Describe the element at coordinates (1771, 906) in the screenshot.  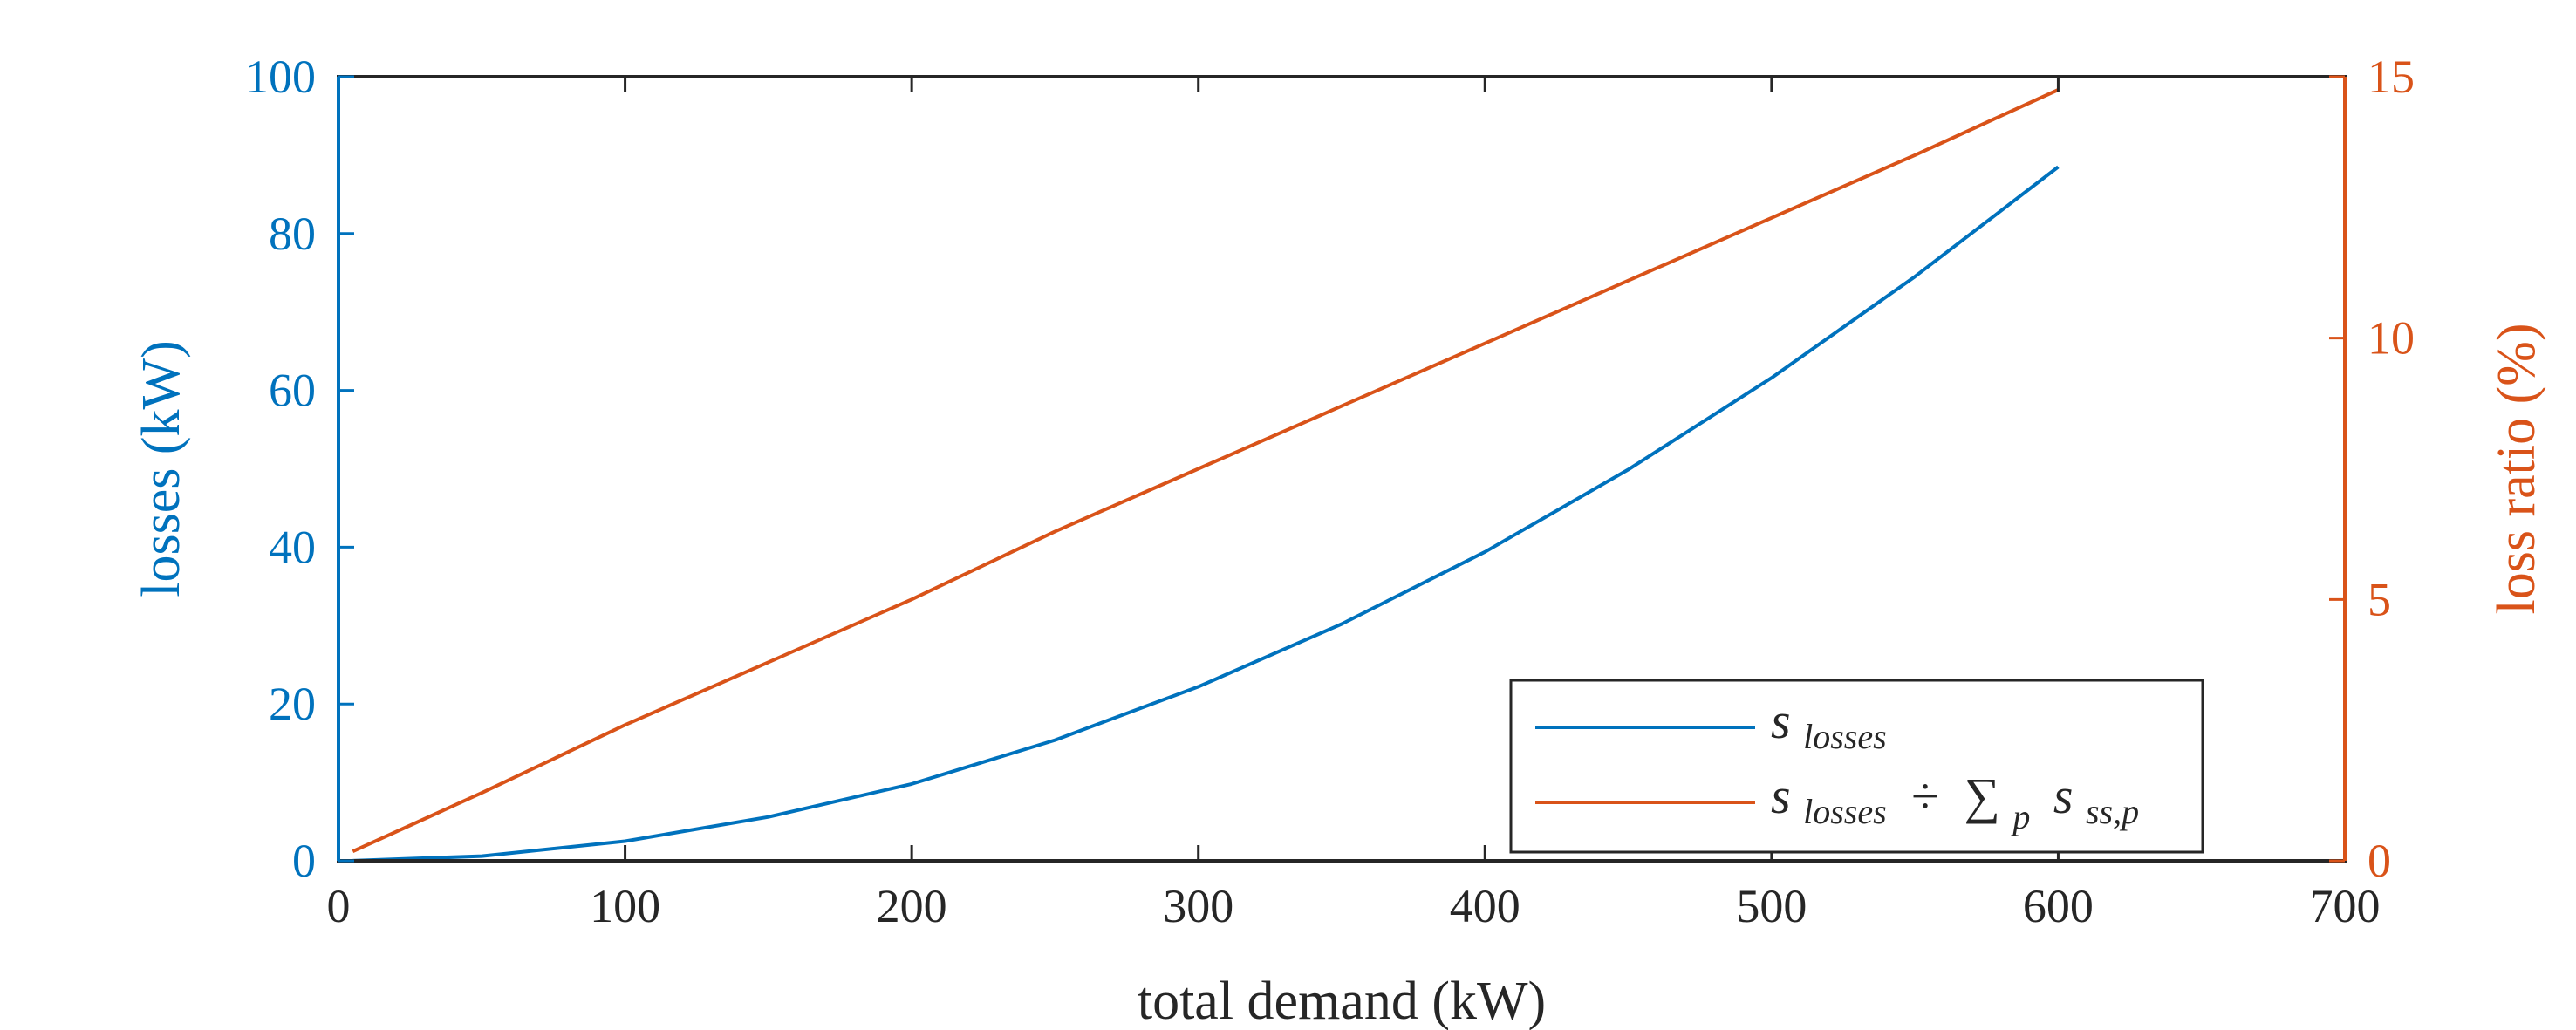
I see `x-tick-label: 500` at that location.